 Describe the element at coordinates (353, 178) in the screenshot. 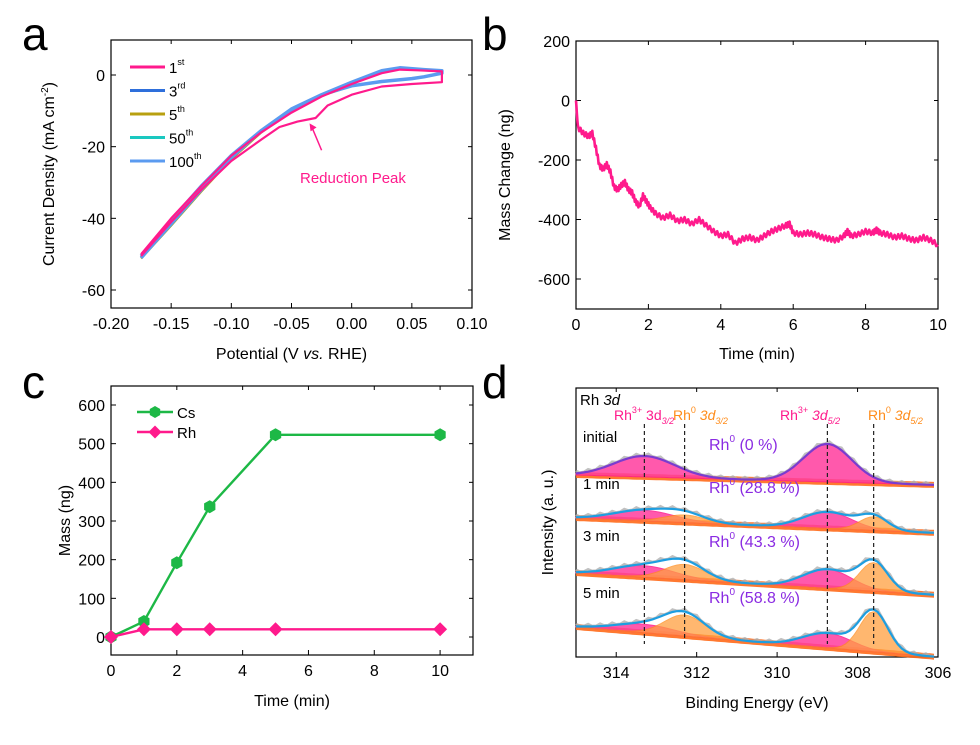

I see `annotation-reduction-peak: Reduction Peak` at that location.